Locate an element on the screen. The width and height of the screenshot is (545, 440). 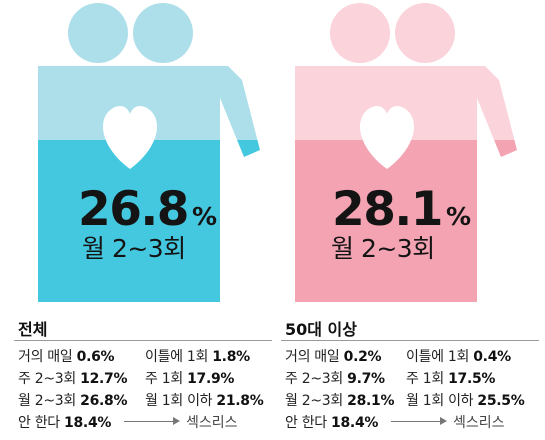
freq-item: 주 1회 17.5% is located at coordinates (451, 379).